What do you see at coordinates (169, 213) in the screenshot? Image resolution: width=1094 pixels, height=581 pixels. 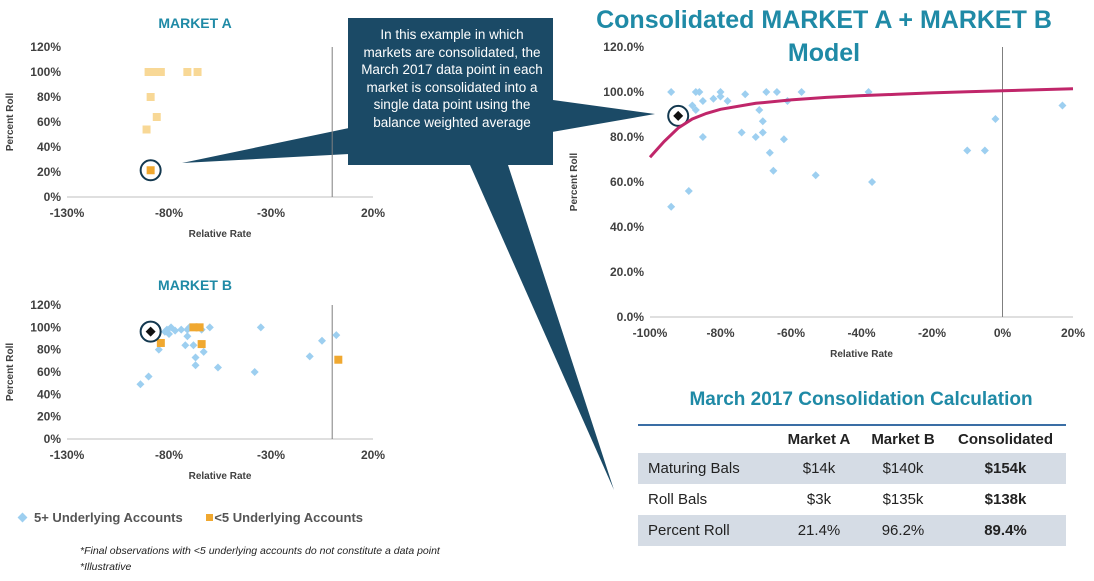 I see `x-tick-label: -80%` at bounding box center [169, 213].